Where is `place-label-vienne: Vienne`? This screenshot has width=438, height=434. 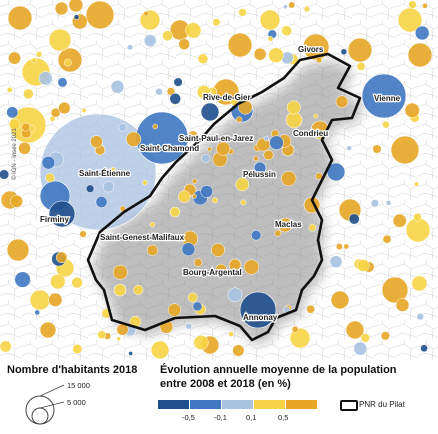
place-label-vienne: Vienne is located at coordinates (387, 98).